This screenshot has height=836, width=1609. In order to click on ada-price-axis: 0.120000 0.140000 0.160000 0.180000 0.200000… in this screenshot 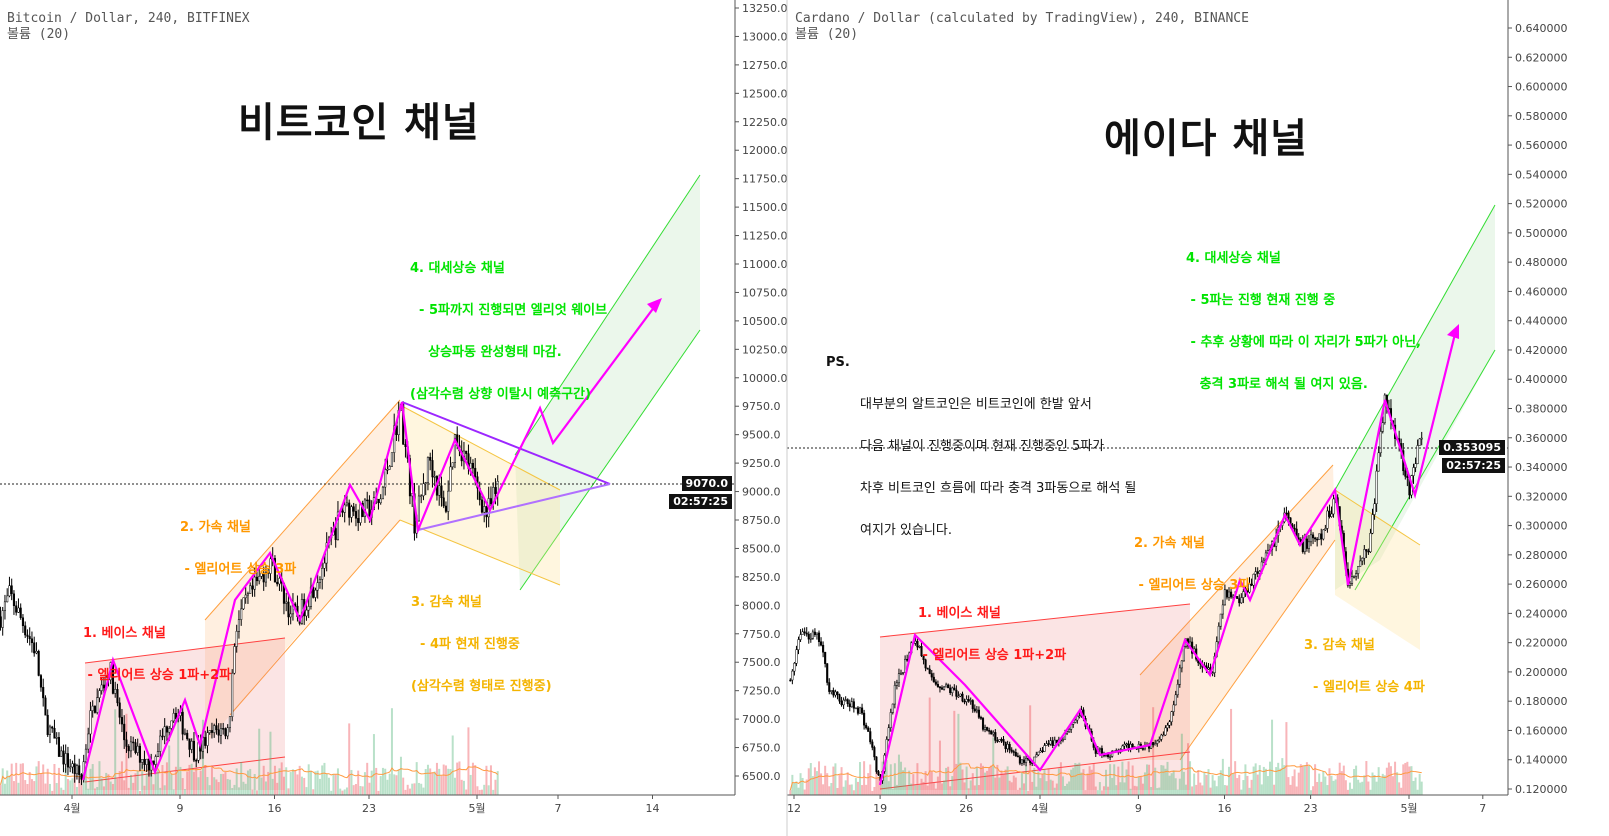, I will do `click(1558, 398)`.